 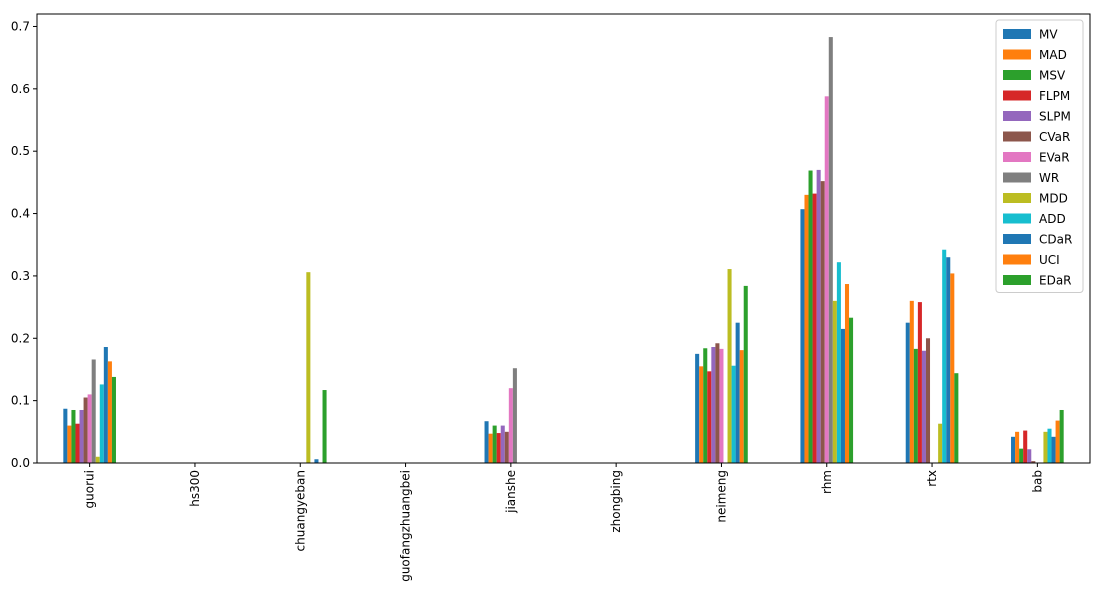 I want to click on y-tick-label: 0.5, so click(x=20, y=151).